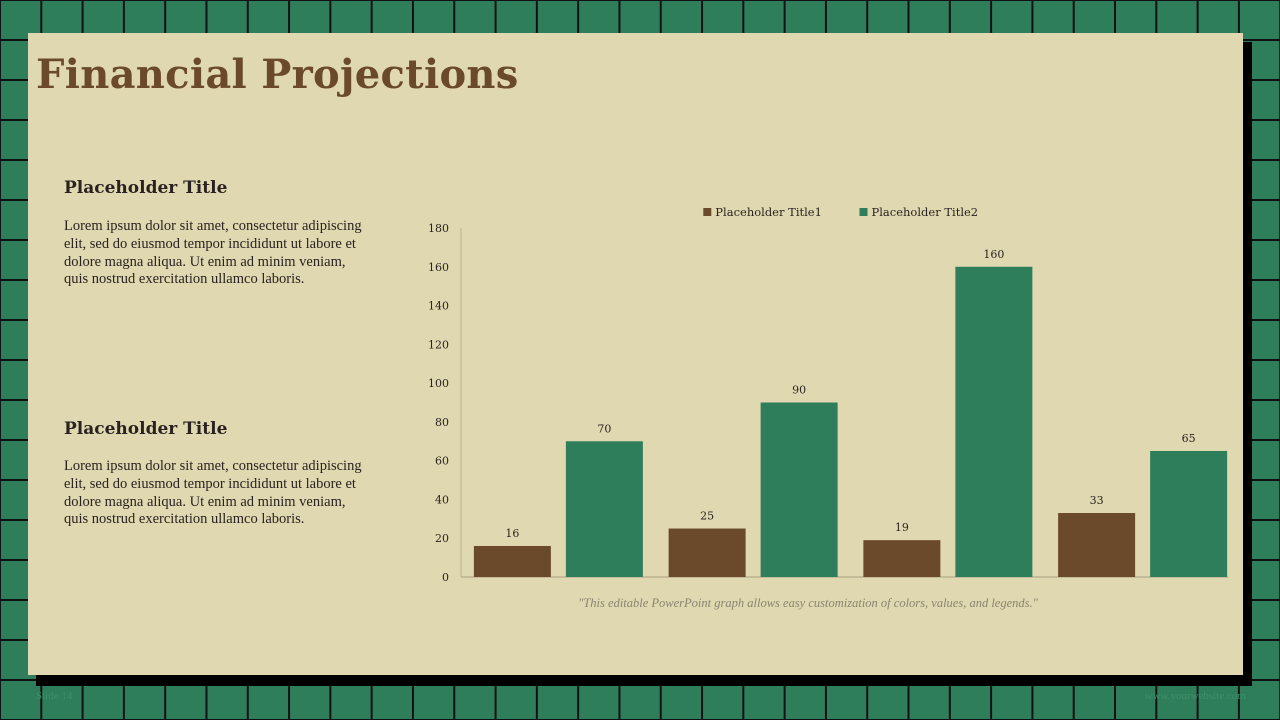  Describe the element at coordinates (558, 589) in the screenshot. I see `x-tick-label: 2022` at that location.